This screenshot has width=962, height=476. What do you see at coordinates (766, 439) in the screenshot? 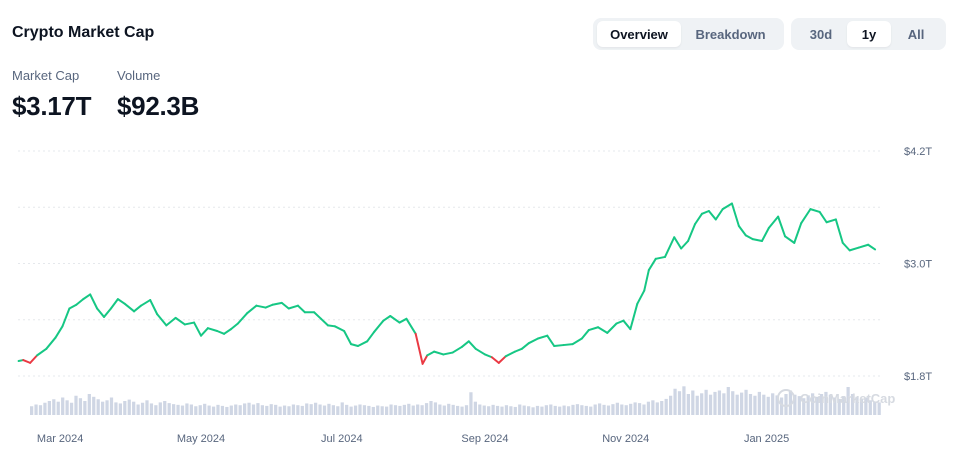
I see `x-tick-label: Jan 2025` at bounding box center [766, 439].